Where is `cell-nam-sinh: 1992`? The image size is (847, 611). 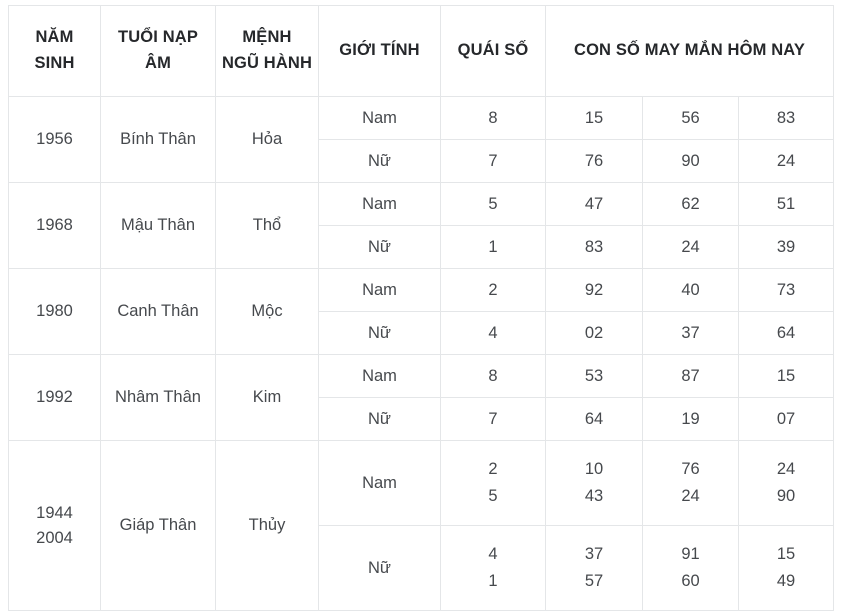
cell-nam-sinh: 1992 is located at coordinates (54, 397).